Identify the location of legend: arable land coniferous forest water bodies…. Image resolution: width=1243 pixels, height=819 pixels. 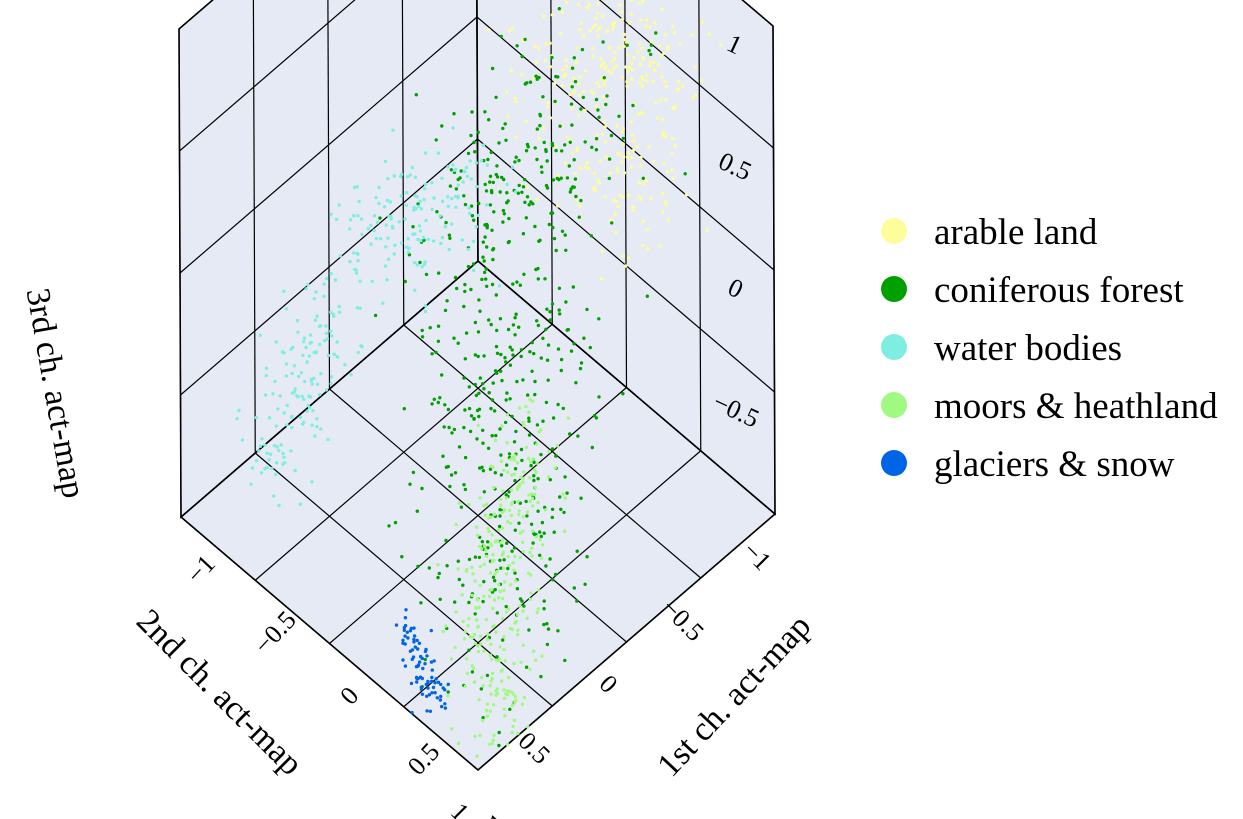
(1049, 348).